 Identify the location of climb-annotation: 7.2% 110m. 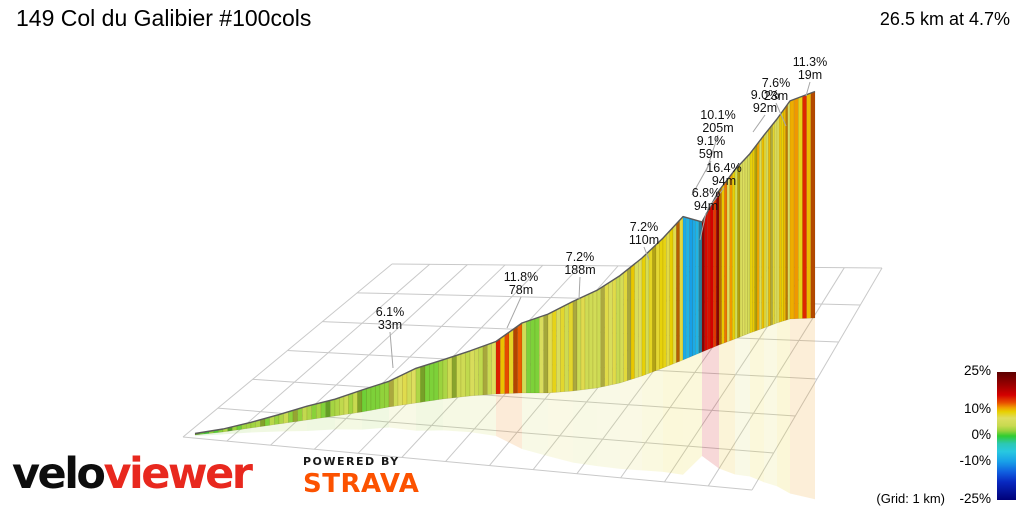
(644, 233).